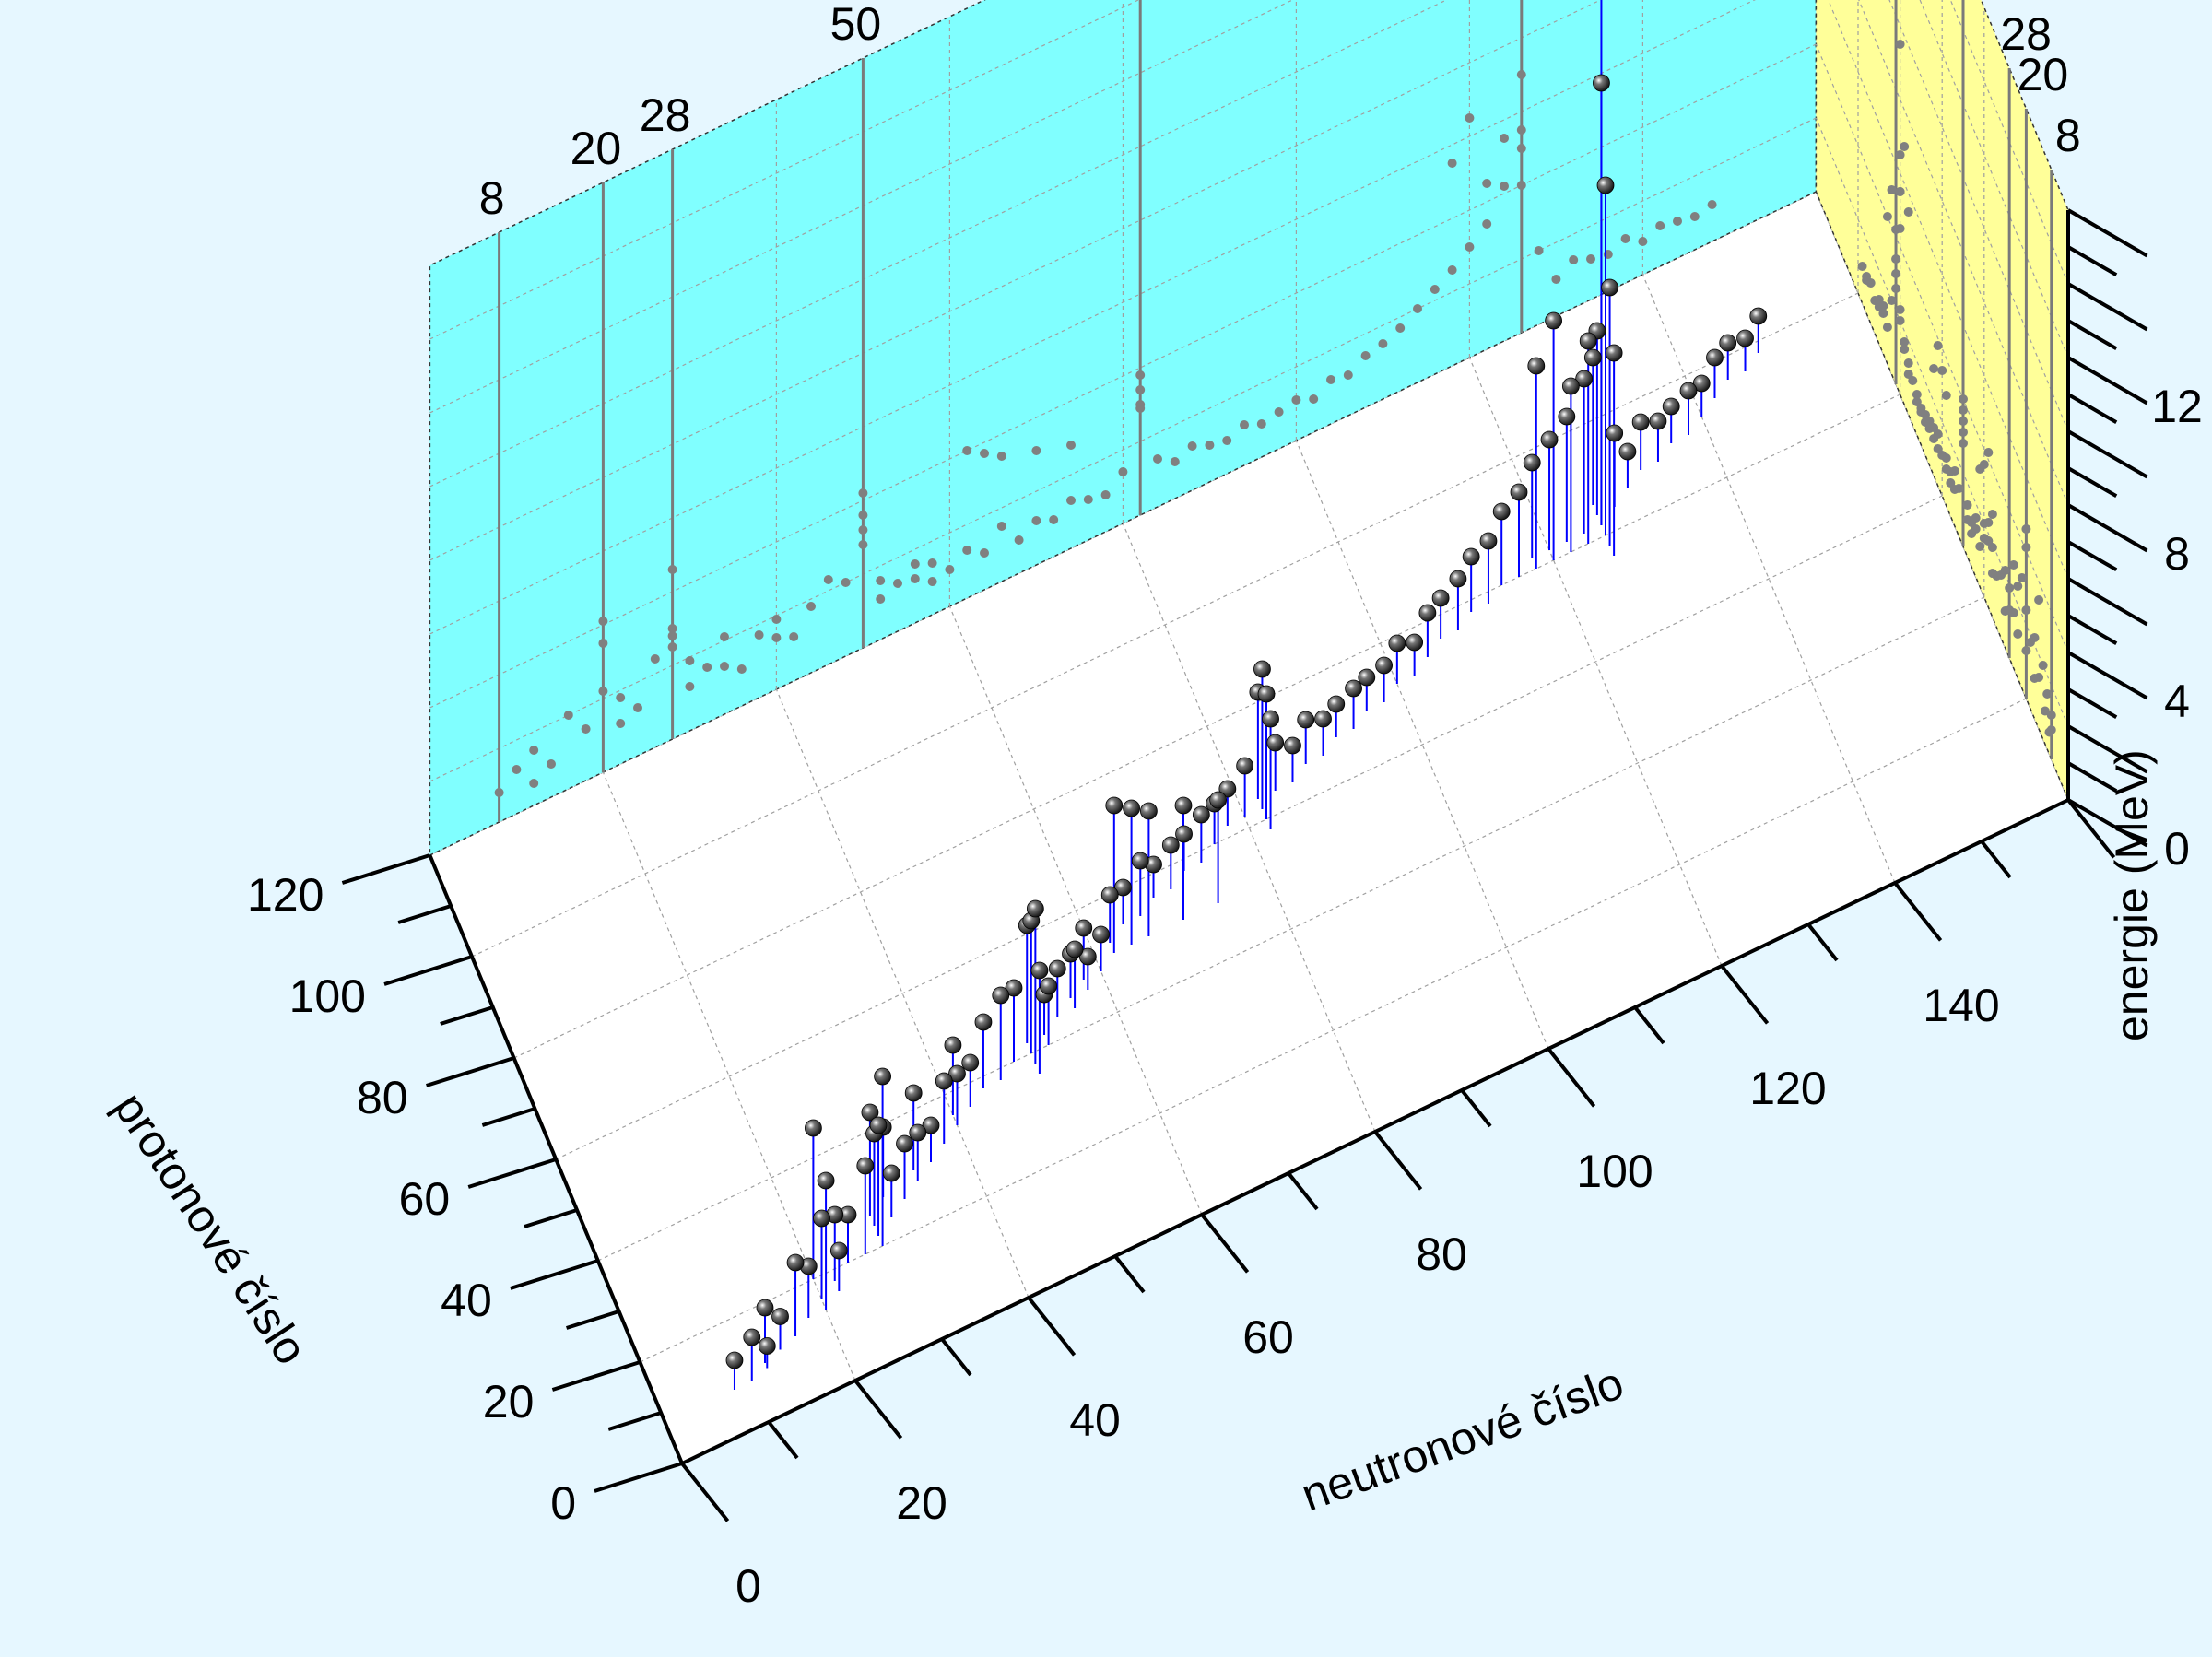 The width and height of the screenshot is (2212, 1657). Describe the element at coordinates (509, 1402) in the screenshot. I see `y-tick-label: 20` at that location.